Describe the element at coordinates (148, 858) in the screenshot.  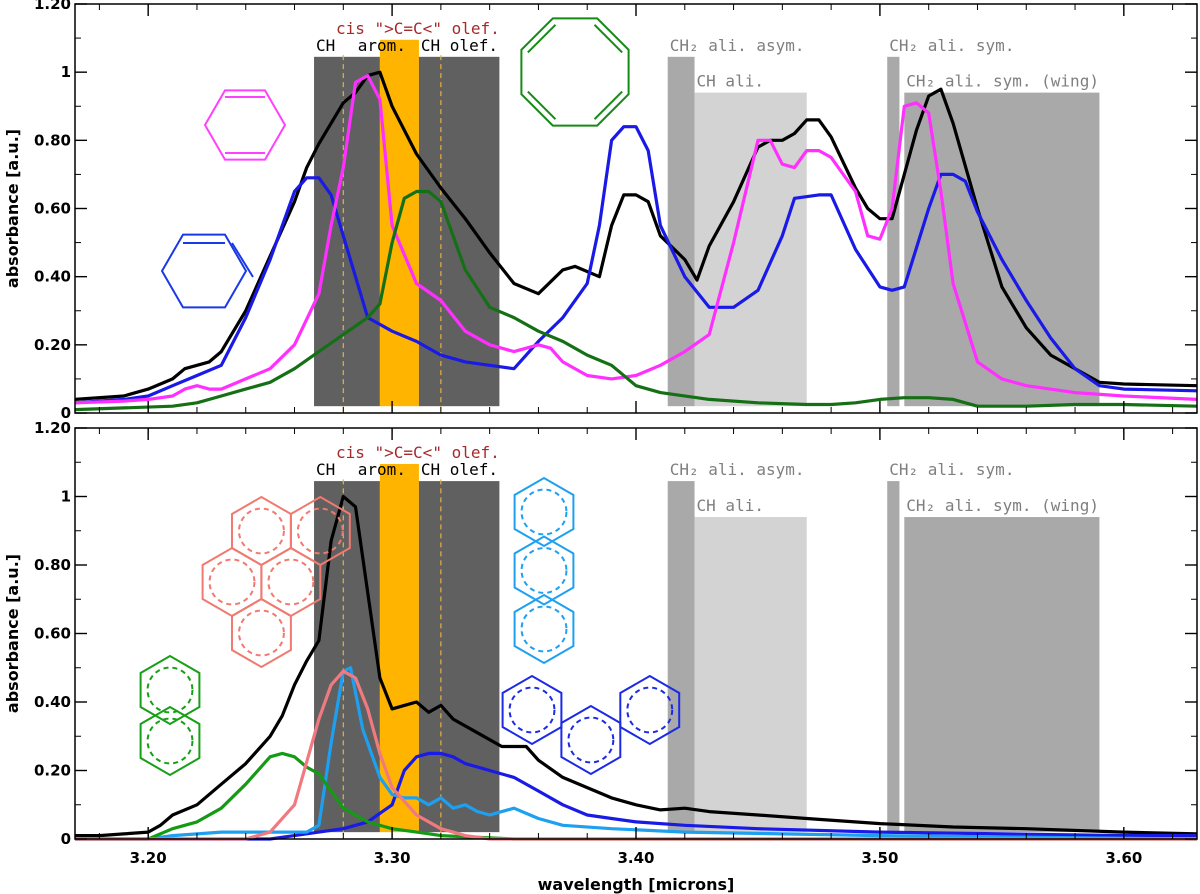
I see `x-tick-label: 3.20` at that location.